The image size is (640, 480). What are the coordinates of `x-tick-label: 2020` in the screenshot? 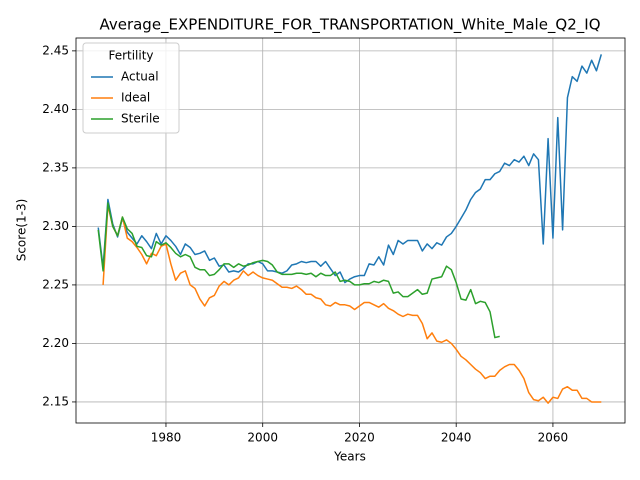 It's located at (359, 438).